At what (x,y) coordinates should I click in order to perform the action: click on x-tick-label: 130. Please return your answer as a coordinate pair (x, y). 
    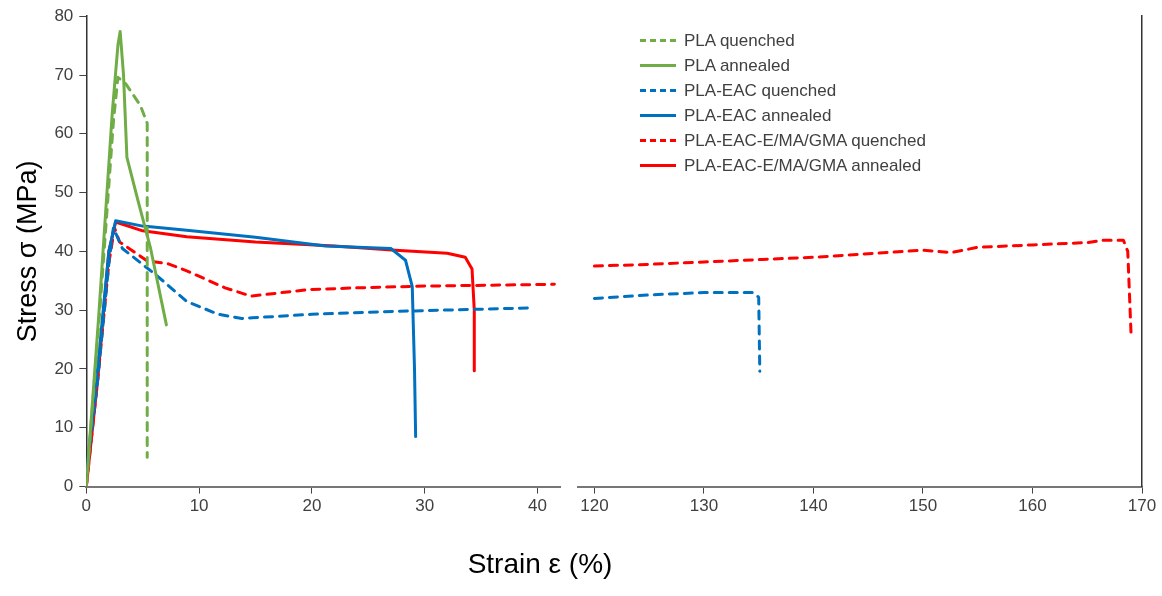
    Looking at the image, I should click on (704, 506).